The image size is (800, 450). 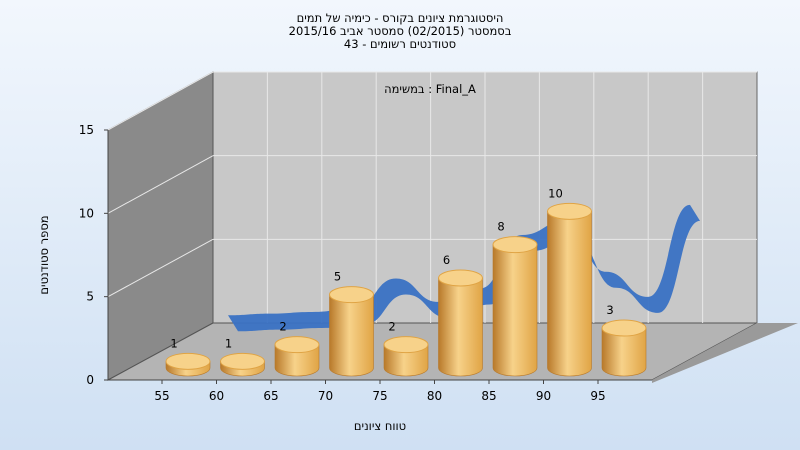 I want to click on chart-title-line-1: היסטוגרמת ציונים בקורס - כימיה של תמים, so click(x=400, y=18).